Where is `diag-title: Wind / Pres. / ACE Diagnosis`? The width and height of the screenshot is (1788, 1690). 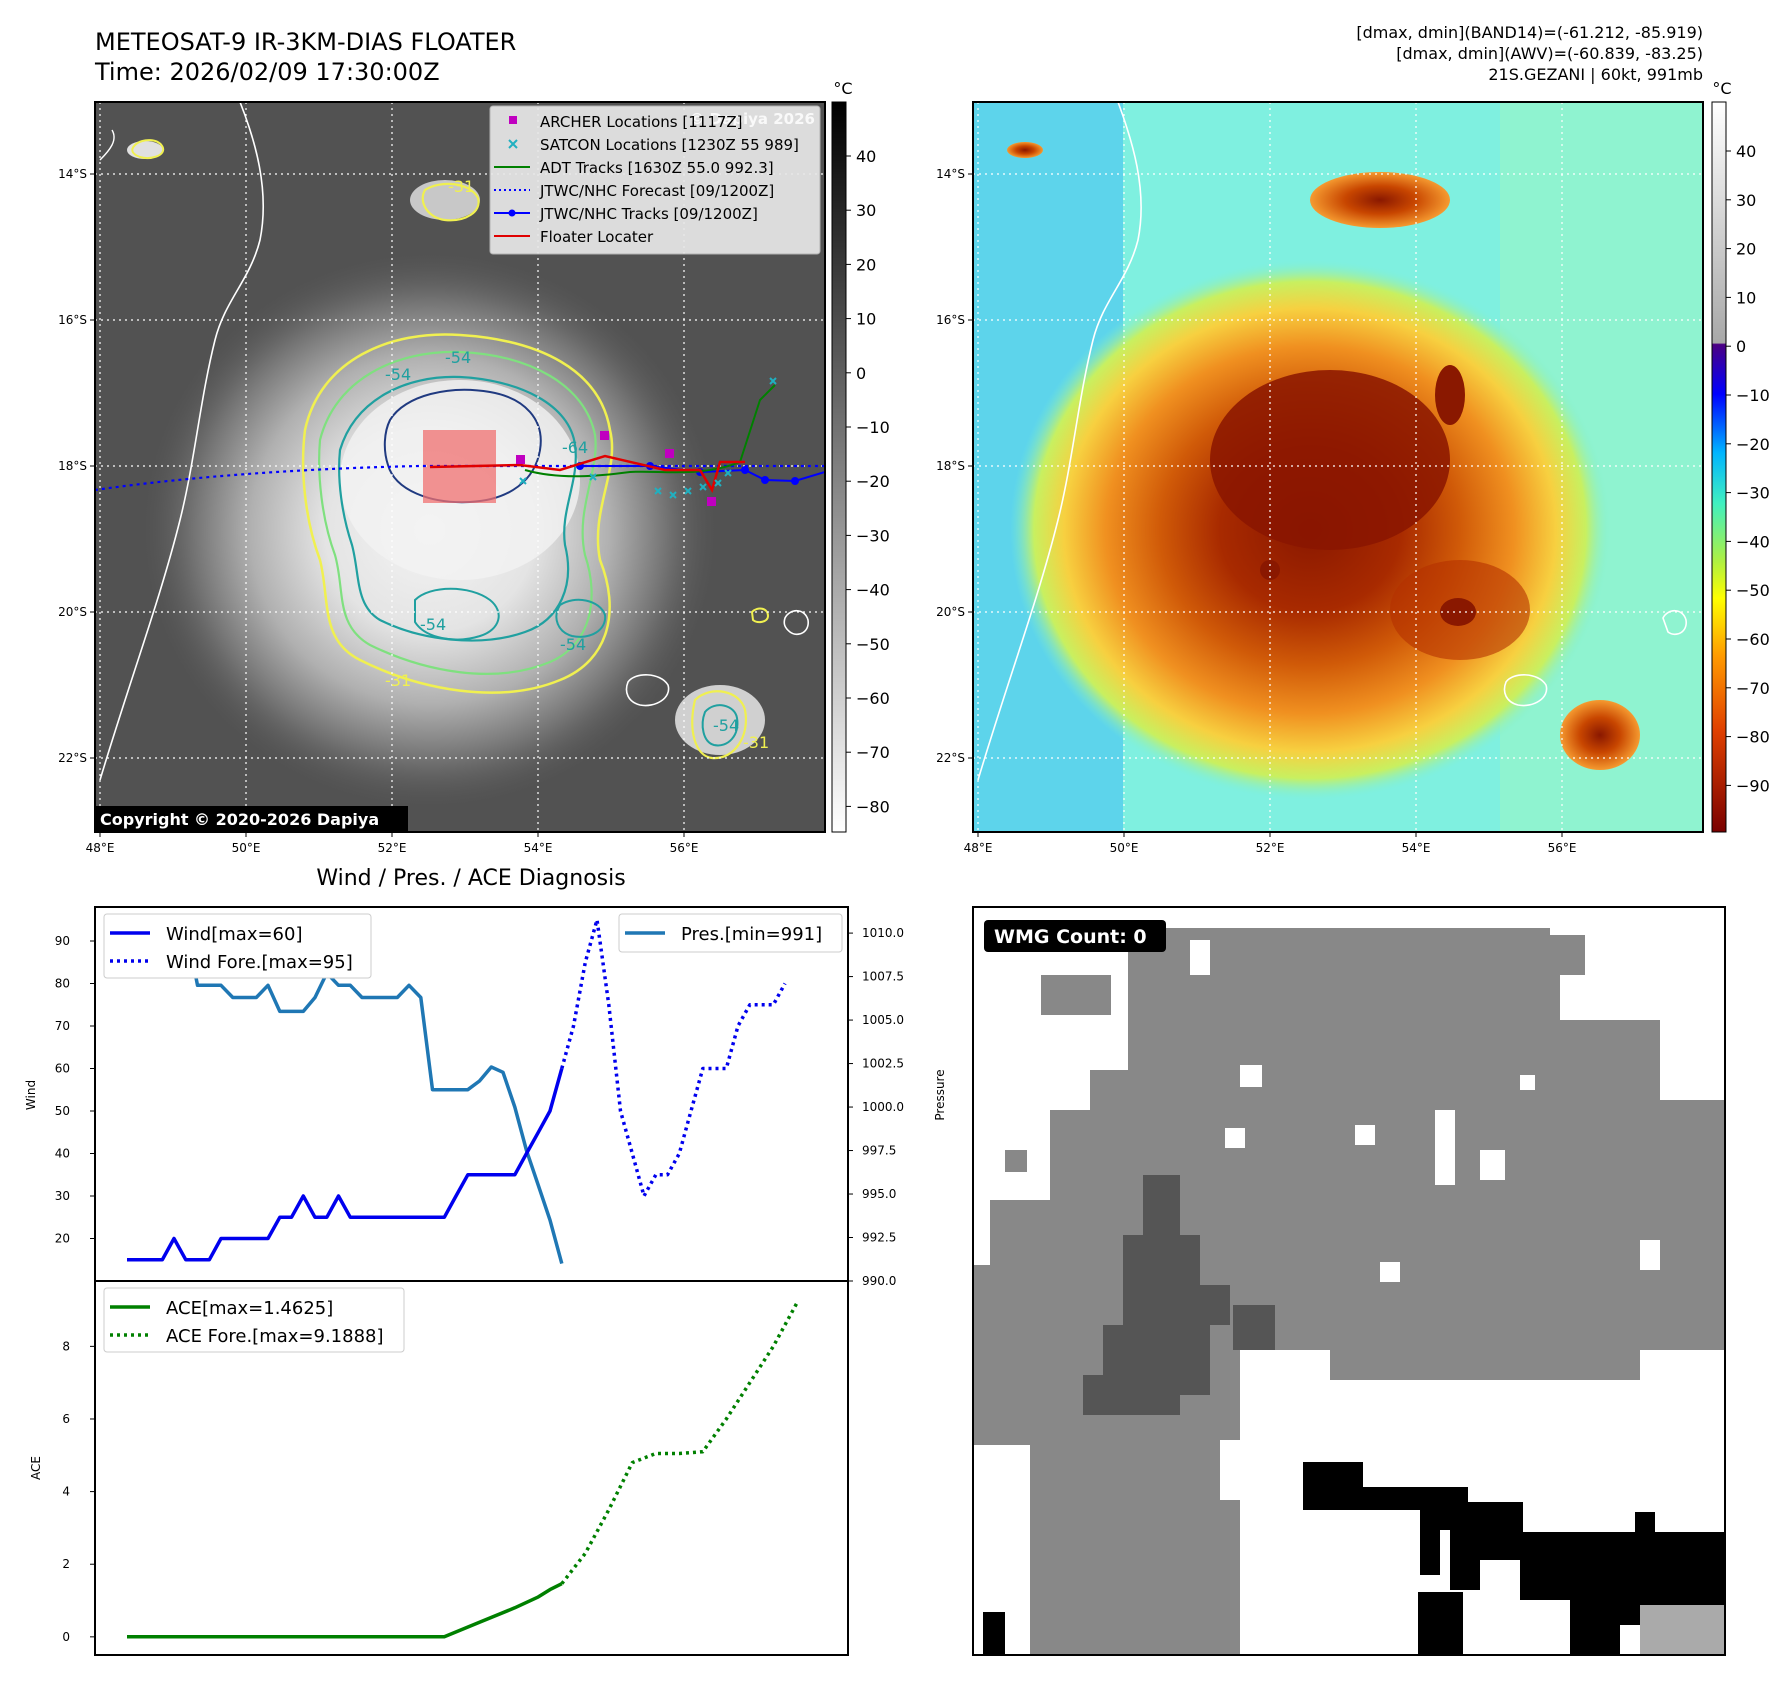
diag-title: Wind / Pres. / ACE Diagnosis is located at coordinates (470, 878).